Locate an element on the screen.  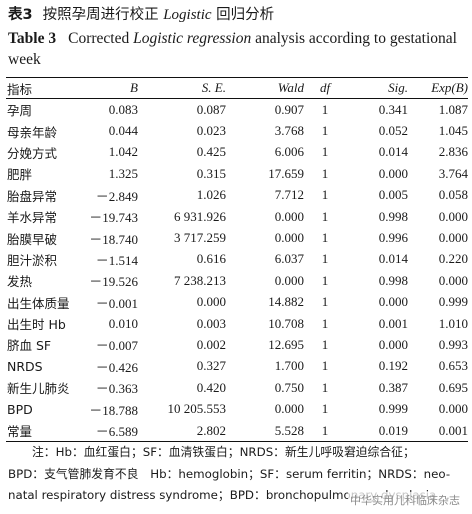
row-label: 出生时 Hb is located at coordinates (36, 325).